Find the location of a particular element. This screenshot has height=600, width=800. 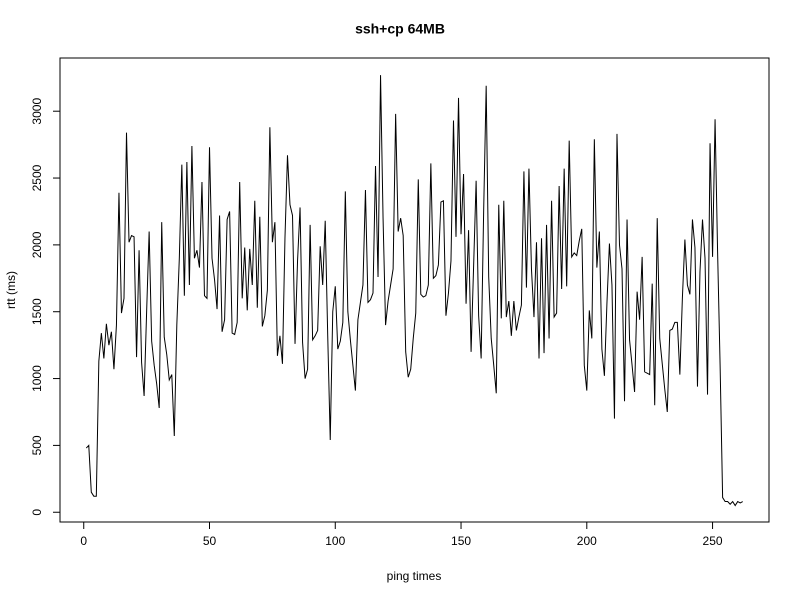

x-tick-label: 250 is located at coordinates (713, 541).